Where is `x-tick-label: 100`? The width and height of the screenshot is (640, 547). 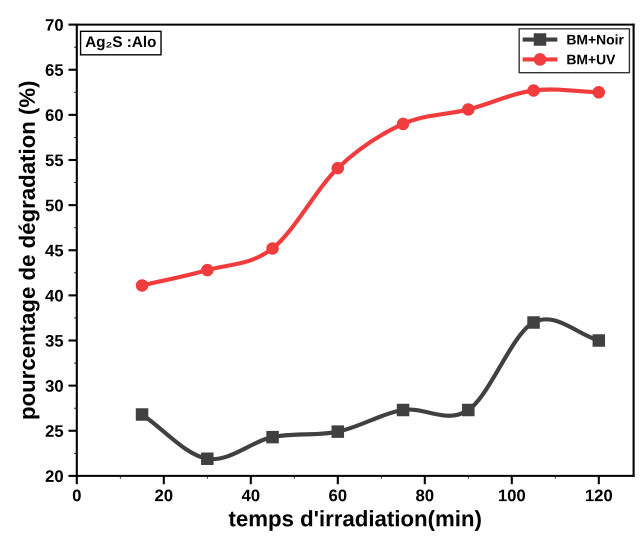 x-tick-label: 100 is located at coordinates (512, 496).